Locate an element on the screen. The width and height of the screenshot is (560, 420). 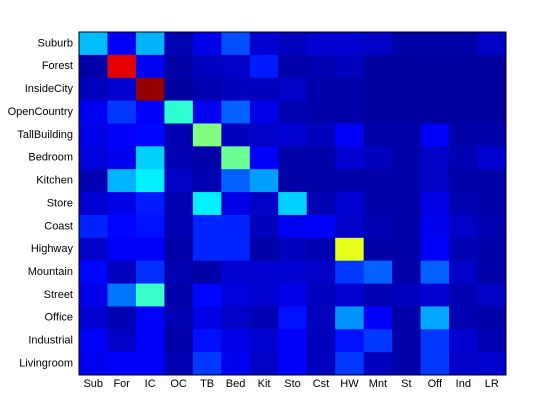
row-label: Industrial is located at coordinates (50, 341).